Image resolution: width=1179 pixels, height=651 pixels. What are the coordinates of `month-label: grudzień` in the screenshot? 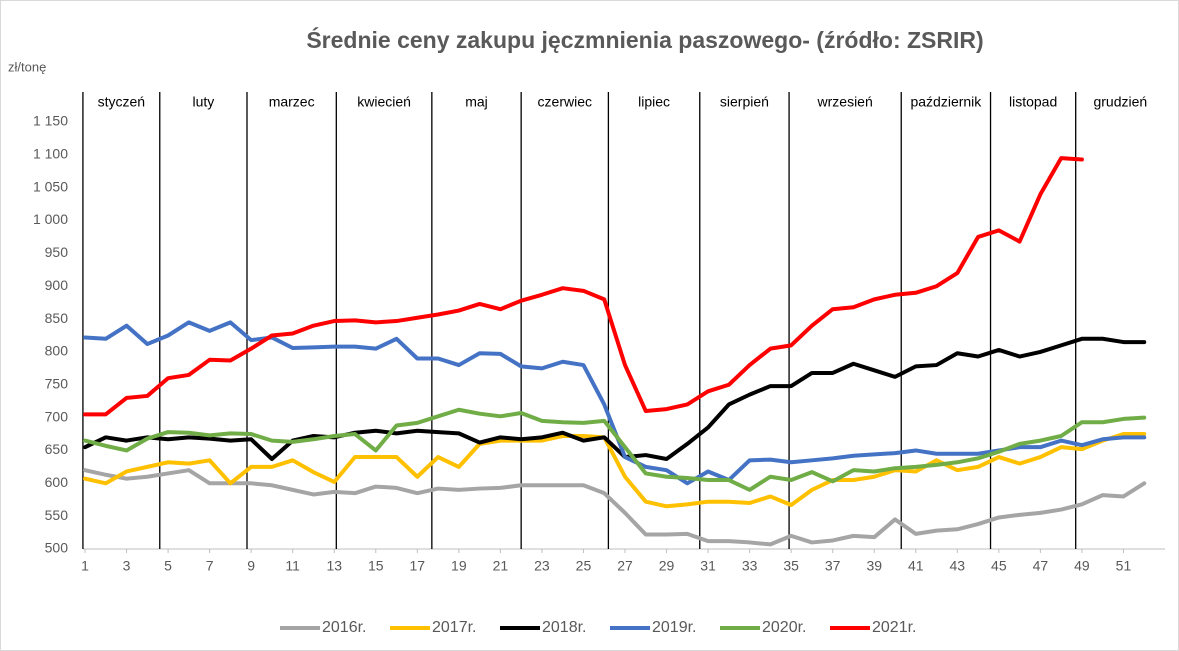 It's located at (1120, 102).